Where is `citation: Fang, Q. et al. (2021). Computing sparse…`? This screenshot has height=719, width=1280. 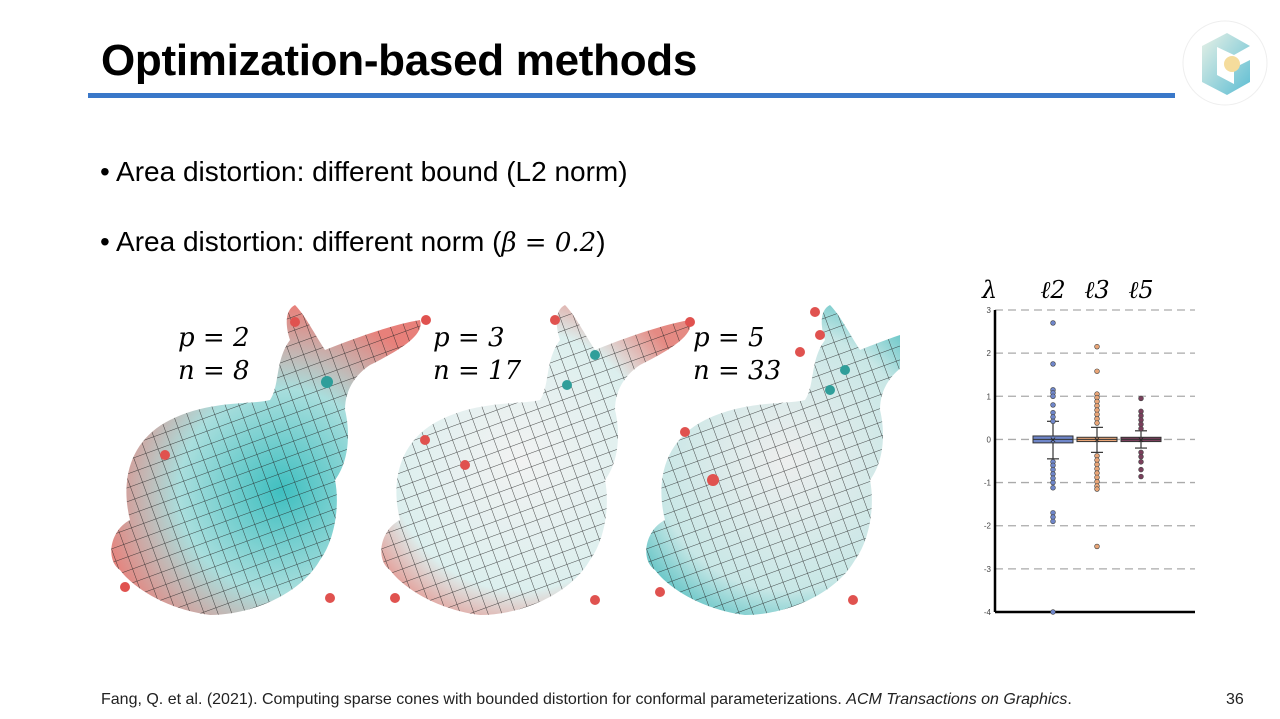 citation: Fang, Q. et al. (2021). Computing sparse… is located at coordinates (586, 700).